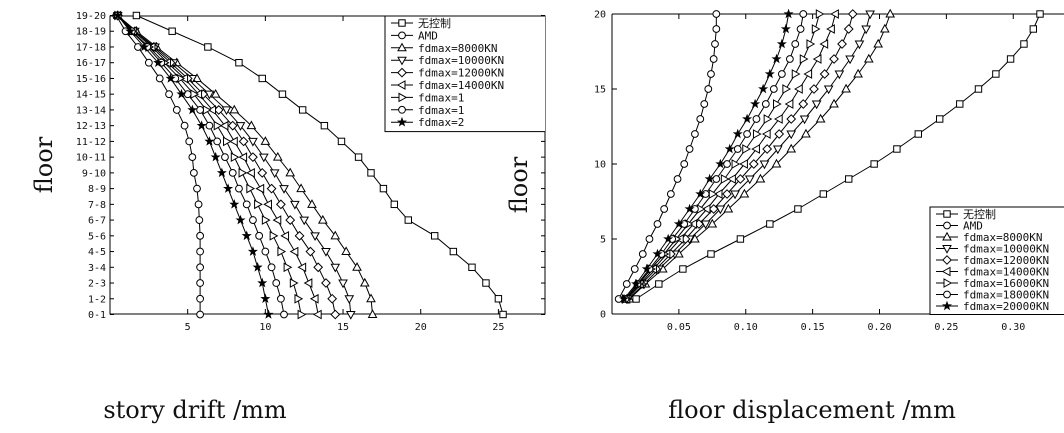  I want to click on legend-entry: 无控制, so click(966, 214).